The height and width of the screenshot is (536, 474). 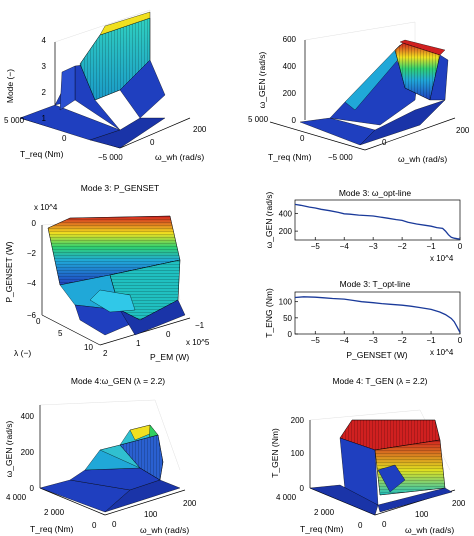 What do you see at coordinates (379, 381) in the screenshot?
I see `chart-title: Mode 4: T_GEN (λ = 2.2)` at bounding box center [379, 381].